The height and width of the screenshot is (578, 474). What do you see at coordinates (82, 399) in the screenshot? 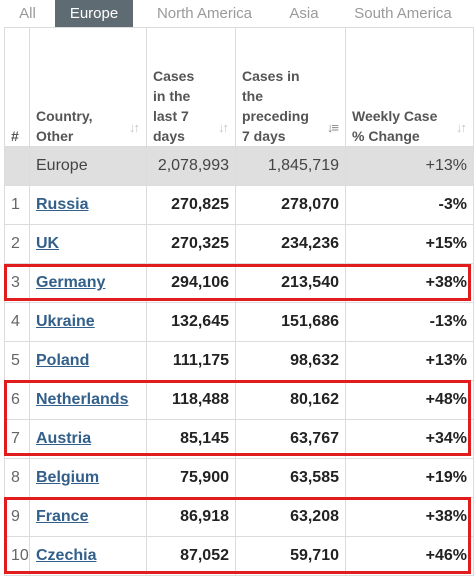
I see `country-link: Netherlands` at bounding box center [82, 399].